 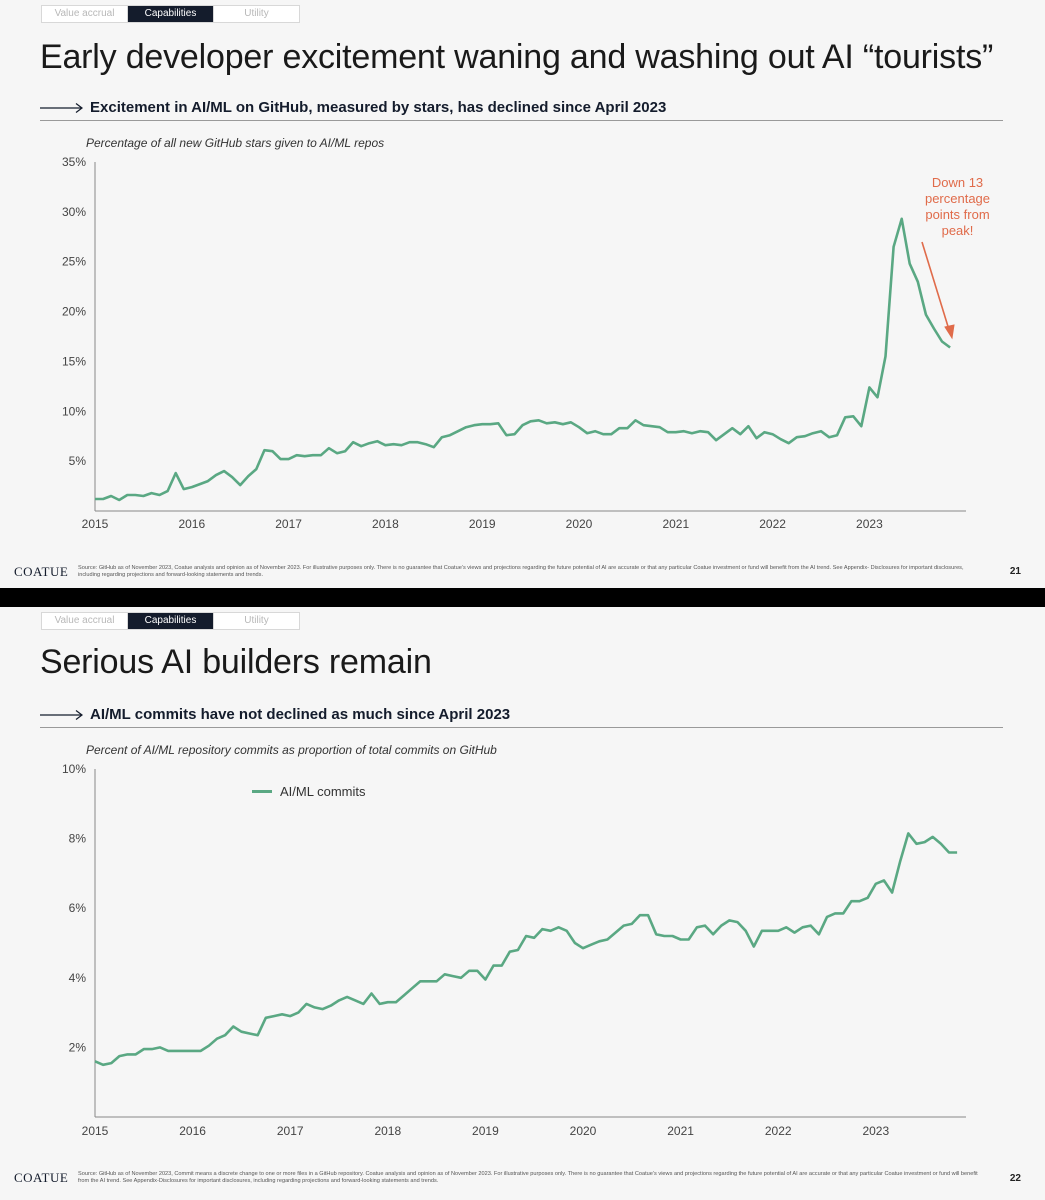 What do you see at coordinates (78, 1047) in the screenshot?
I see `y-tick-label: 2%` at bounding box center [78, 1047].